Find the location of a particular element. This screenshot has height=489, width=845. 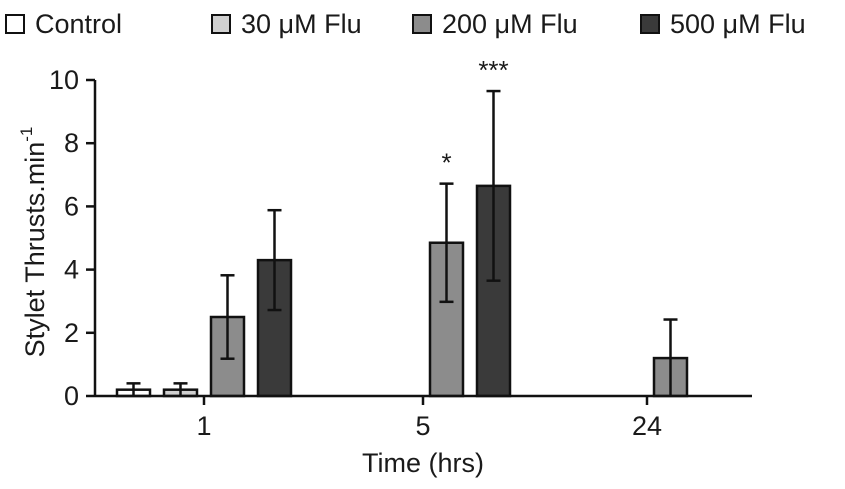

y-tick-label: 10 is located at coordinates (64, 80).